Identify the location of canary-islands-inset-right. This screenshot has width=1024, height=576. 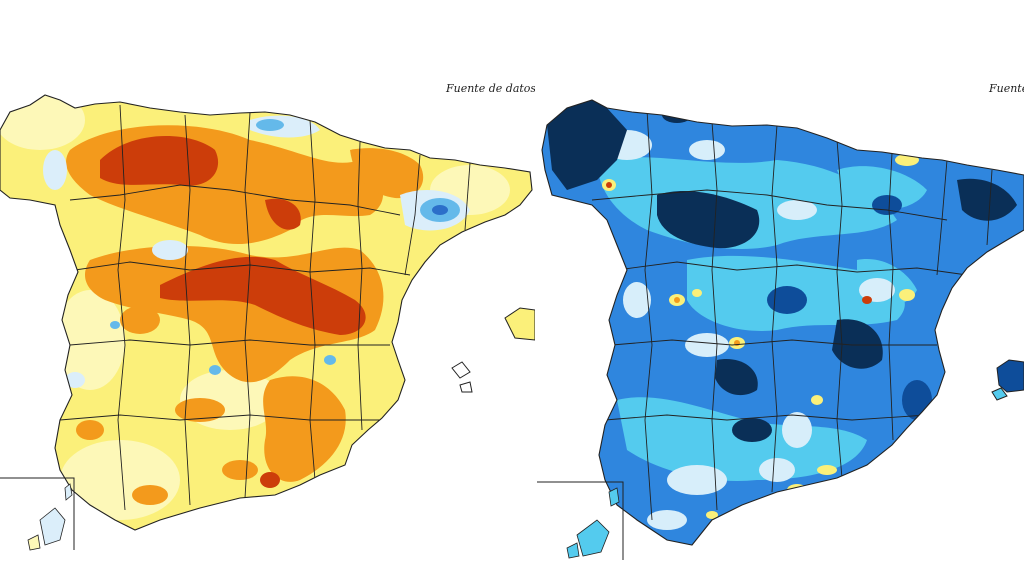
(580, 520).